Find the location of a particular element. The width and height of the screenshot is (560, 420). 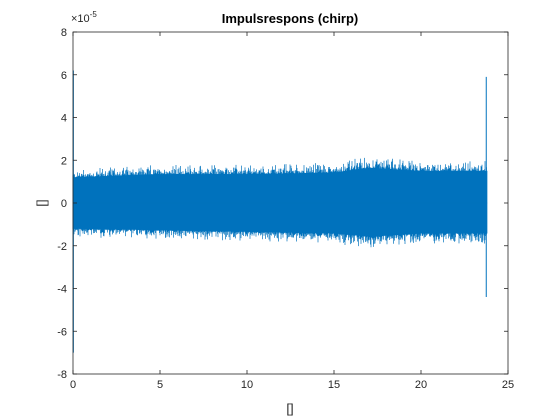

y-tick-label: -6 is located at coordinates (62, 332).